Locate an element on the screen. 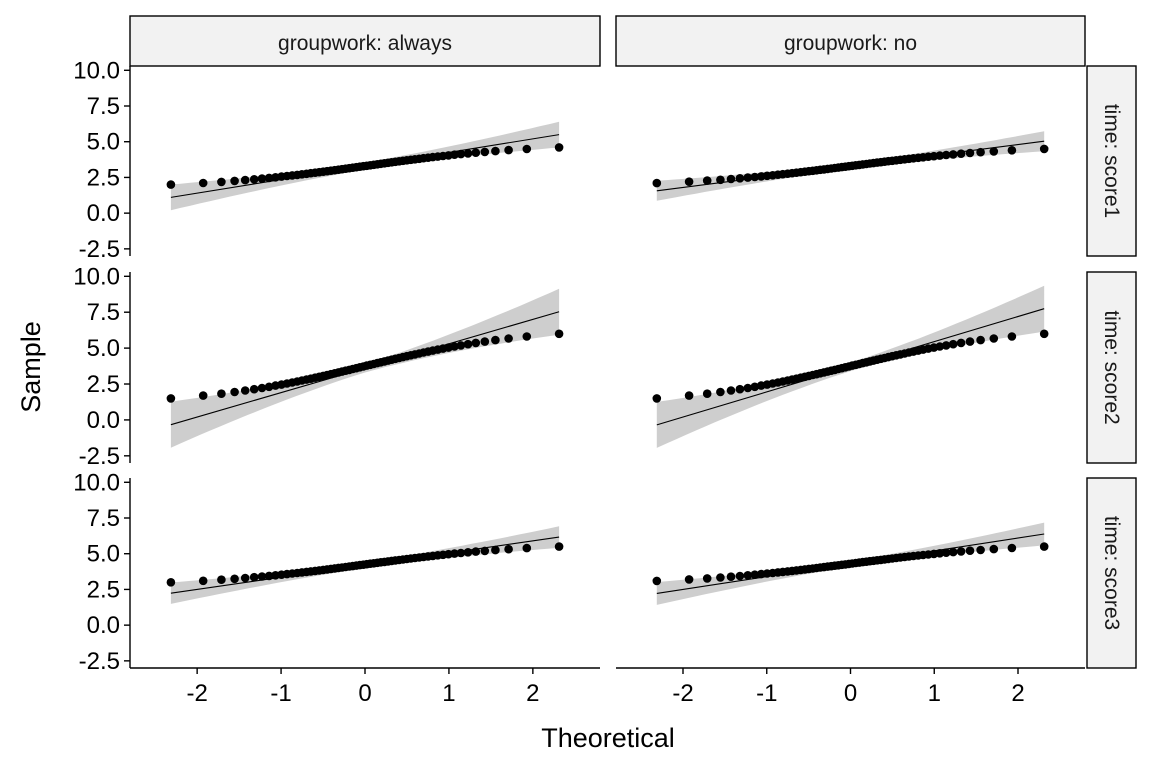 This screenshot has height=768, width=1152. panel-r0-c0 is located at coordinates (365, 166).